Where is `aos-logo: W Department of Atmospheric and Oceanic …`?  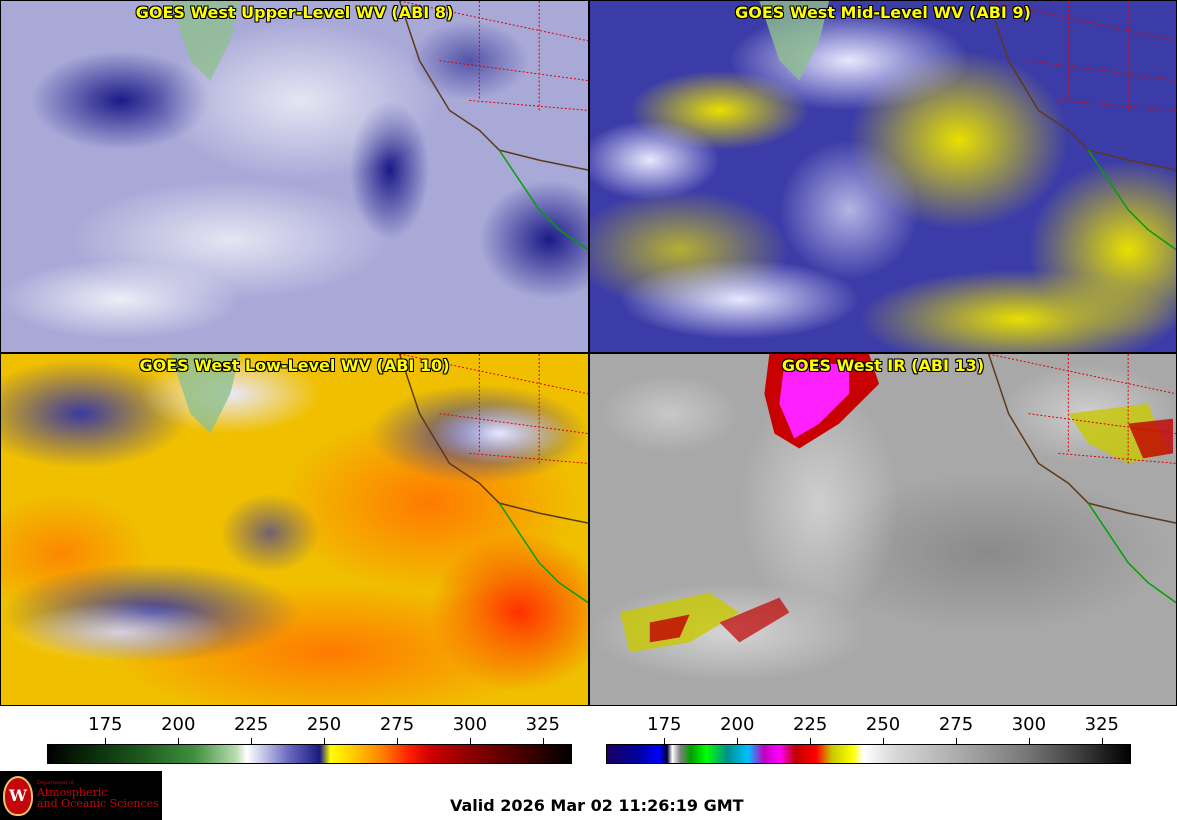
aos-logo: W Department of Atmospheric and Oceanic … is located at coordinates (81, 795).